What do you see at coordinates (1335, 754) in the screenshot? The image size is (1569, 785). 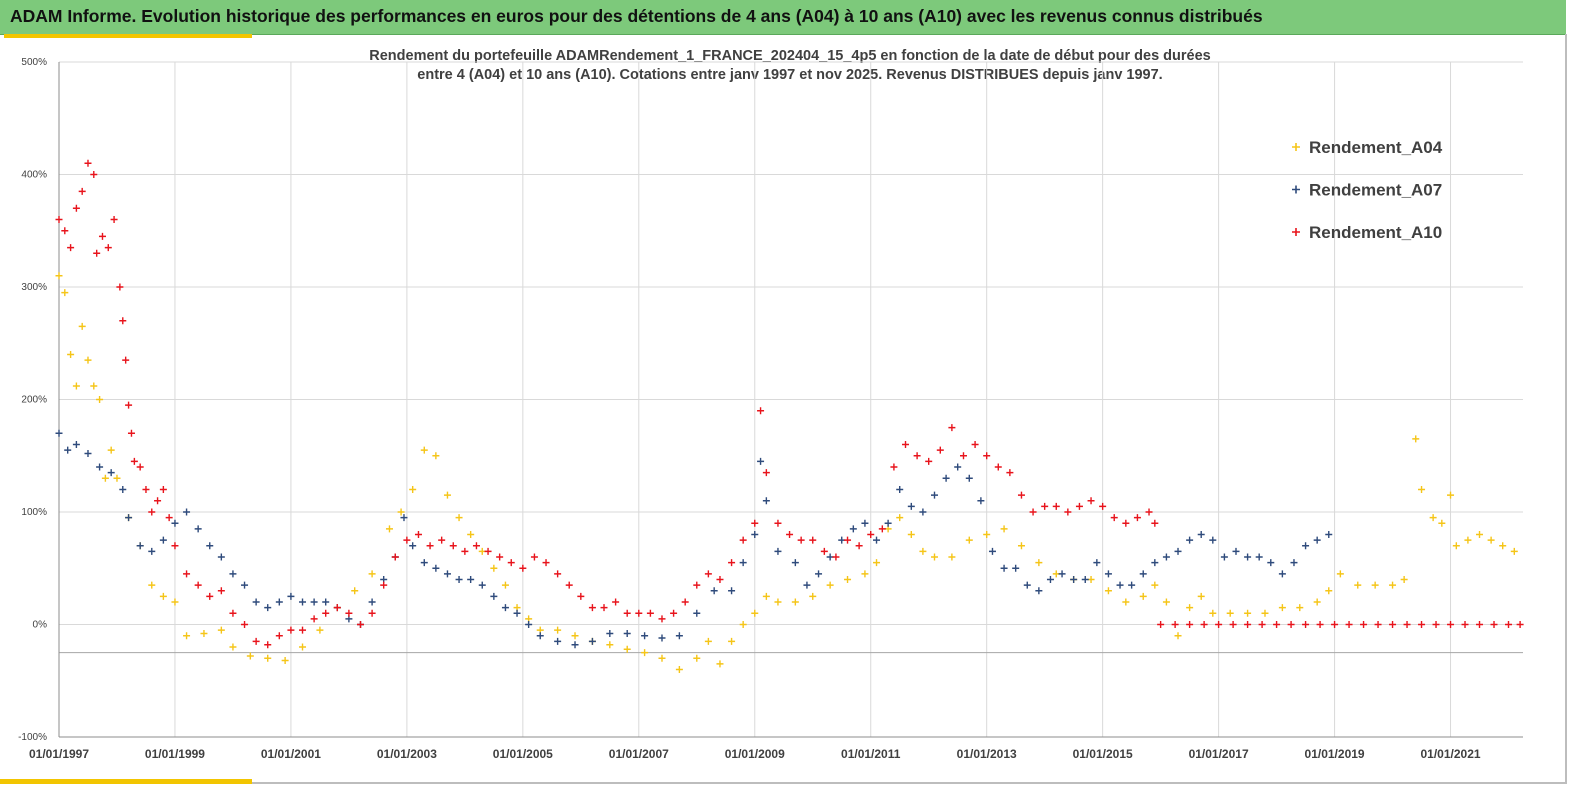 I see `x-tick-label: 01/01/2019` at bounding box center [1335, 754].